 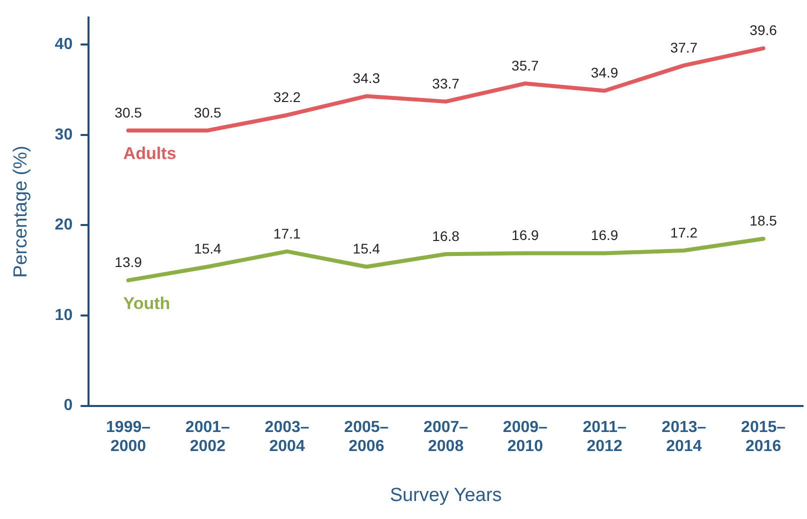 I want to click on y-tick-label: 0, so click(x=68, y=405).